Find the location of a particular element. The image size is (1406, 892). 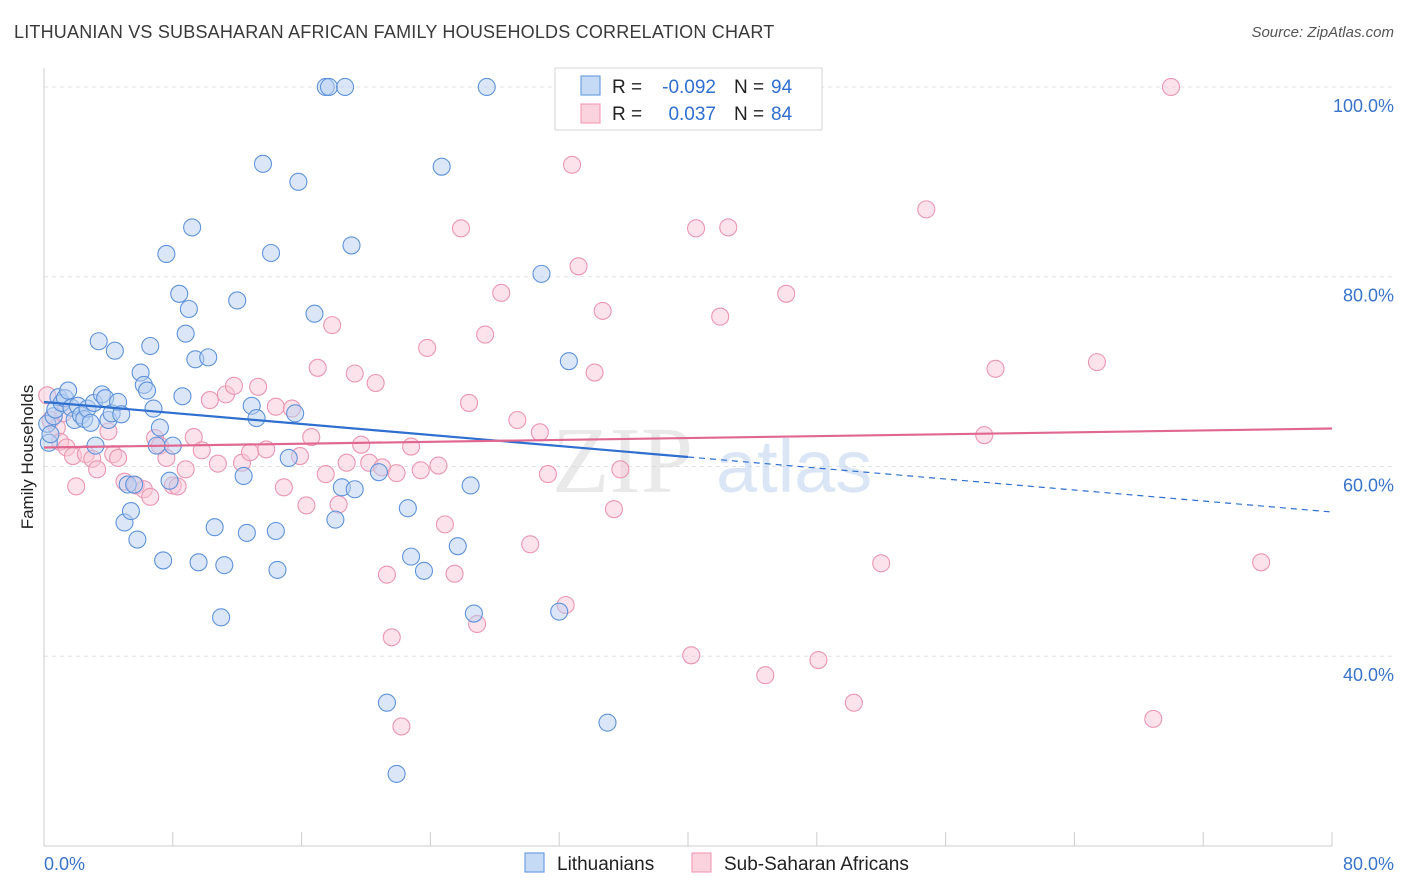

legend-r-value-2: 0.037 is located at coordinates (692, 114).